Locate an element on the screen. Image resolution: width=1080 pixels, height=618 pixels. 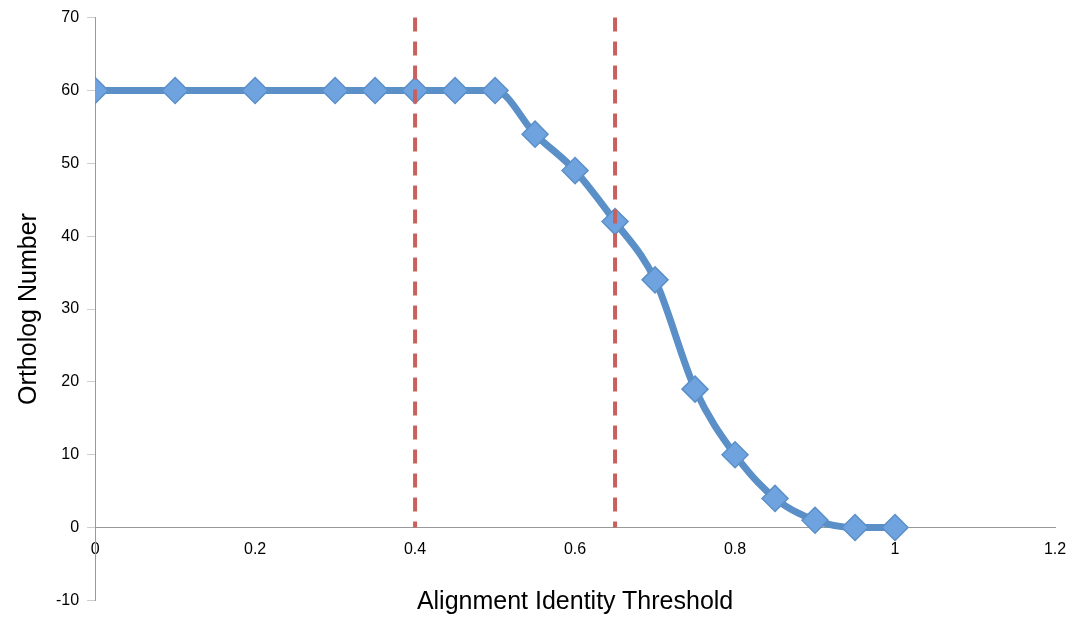
x-tick-label: 1 is located at coordinates (895, 548).